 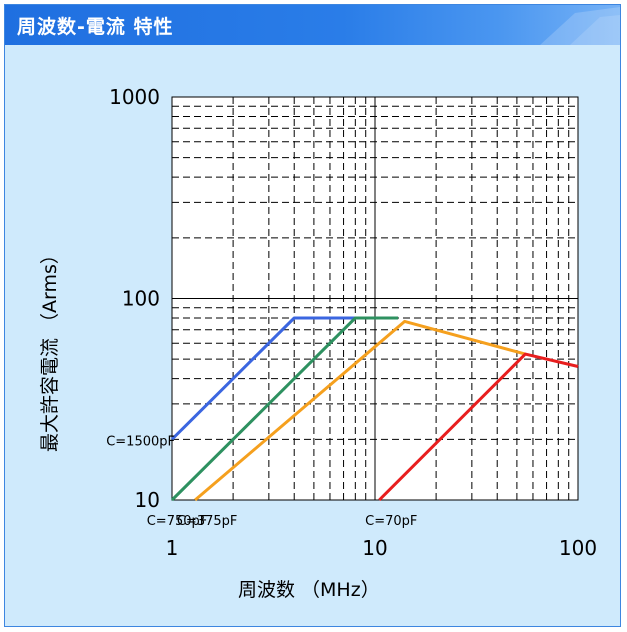 What do you see at coordinates (134, 97) in the screenshot?
I see `y-tick-label: 1000` at bounding box center [134, 97].